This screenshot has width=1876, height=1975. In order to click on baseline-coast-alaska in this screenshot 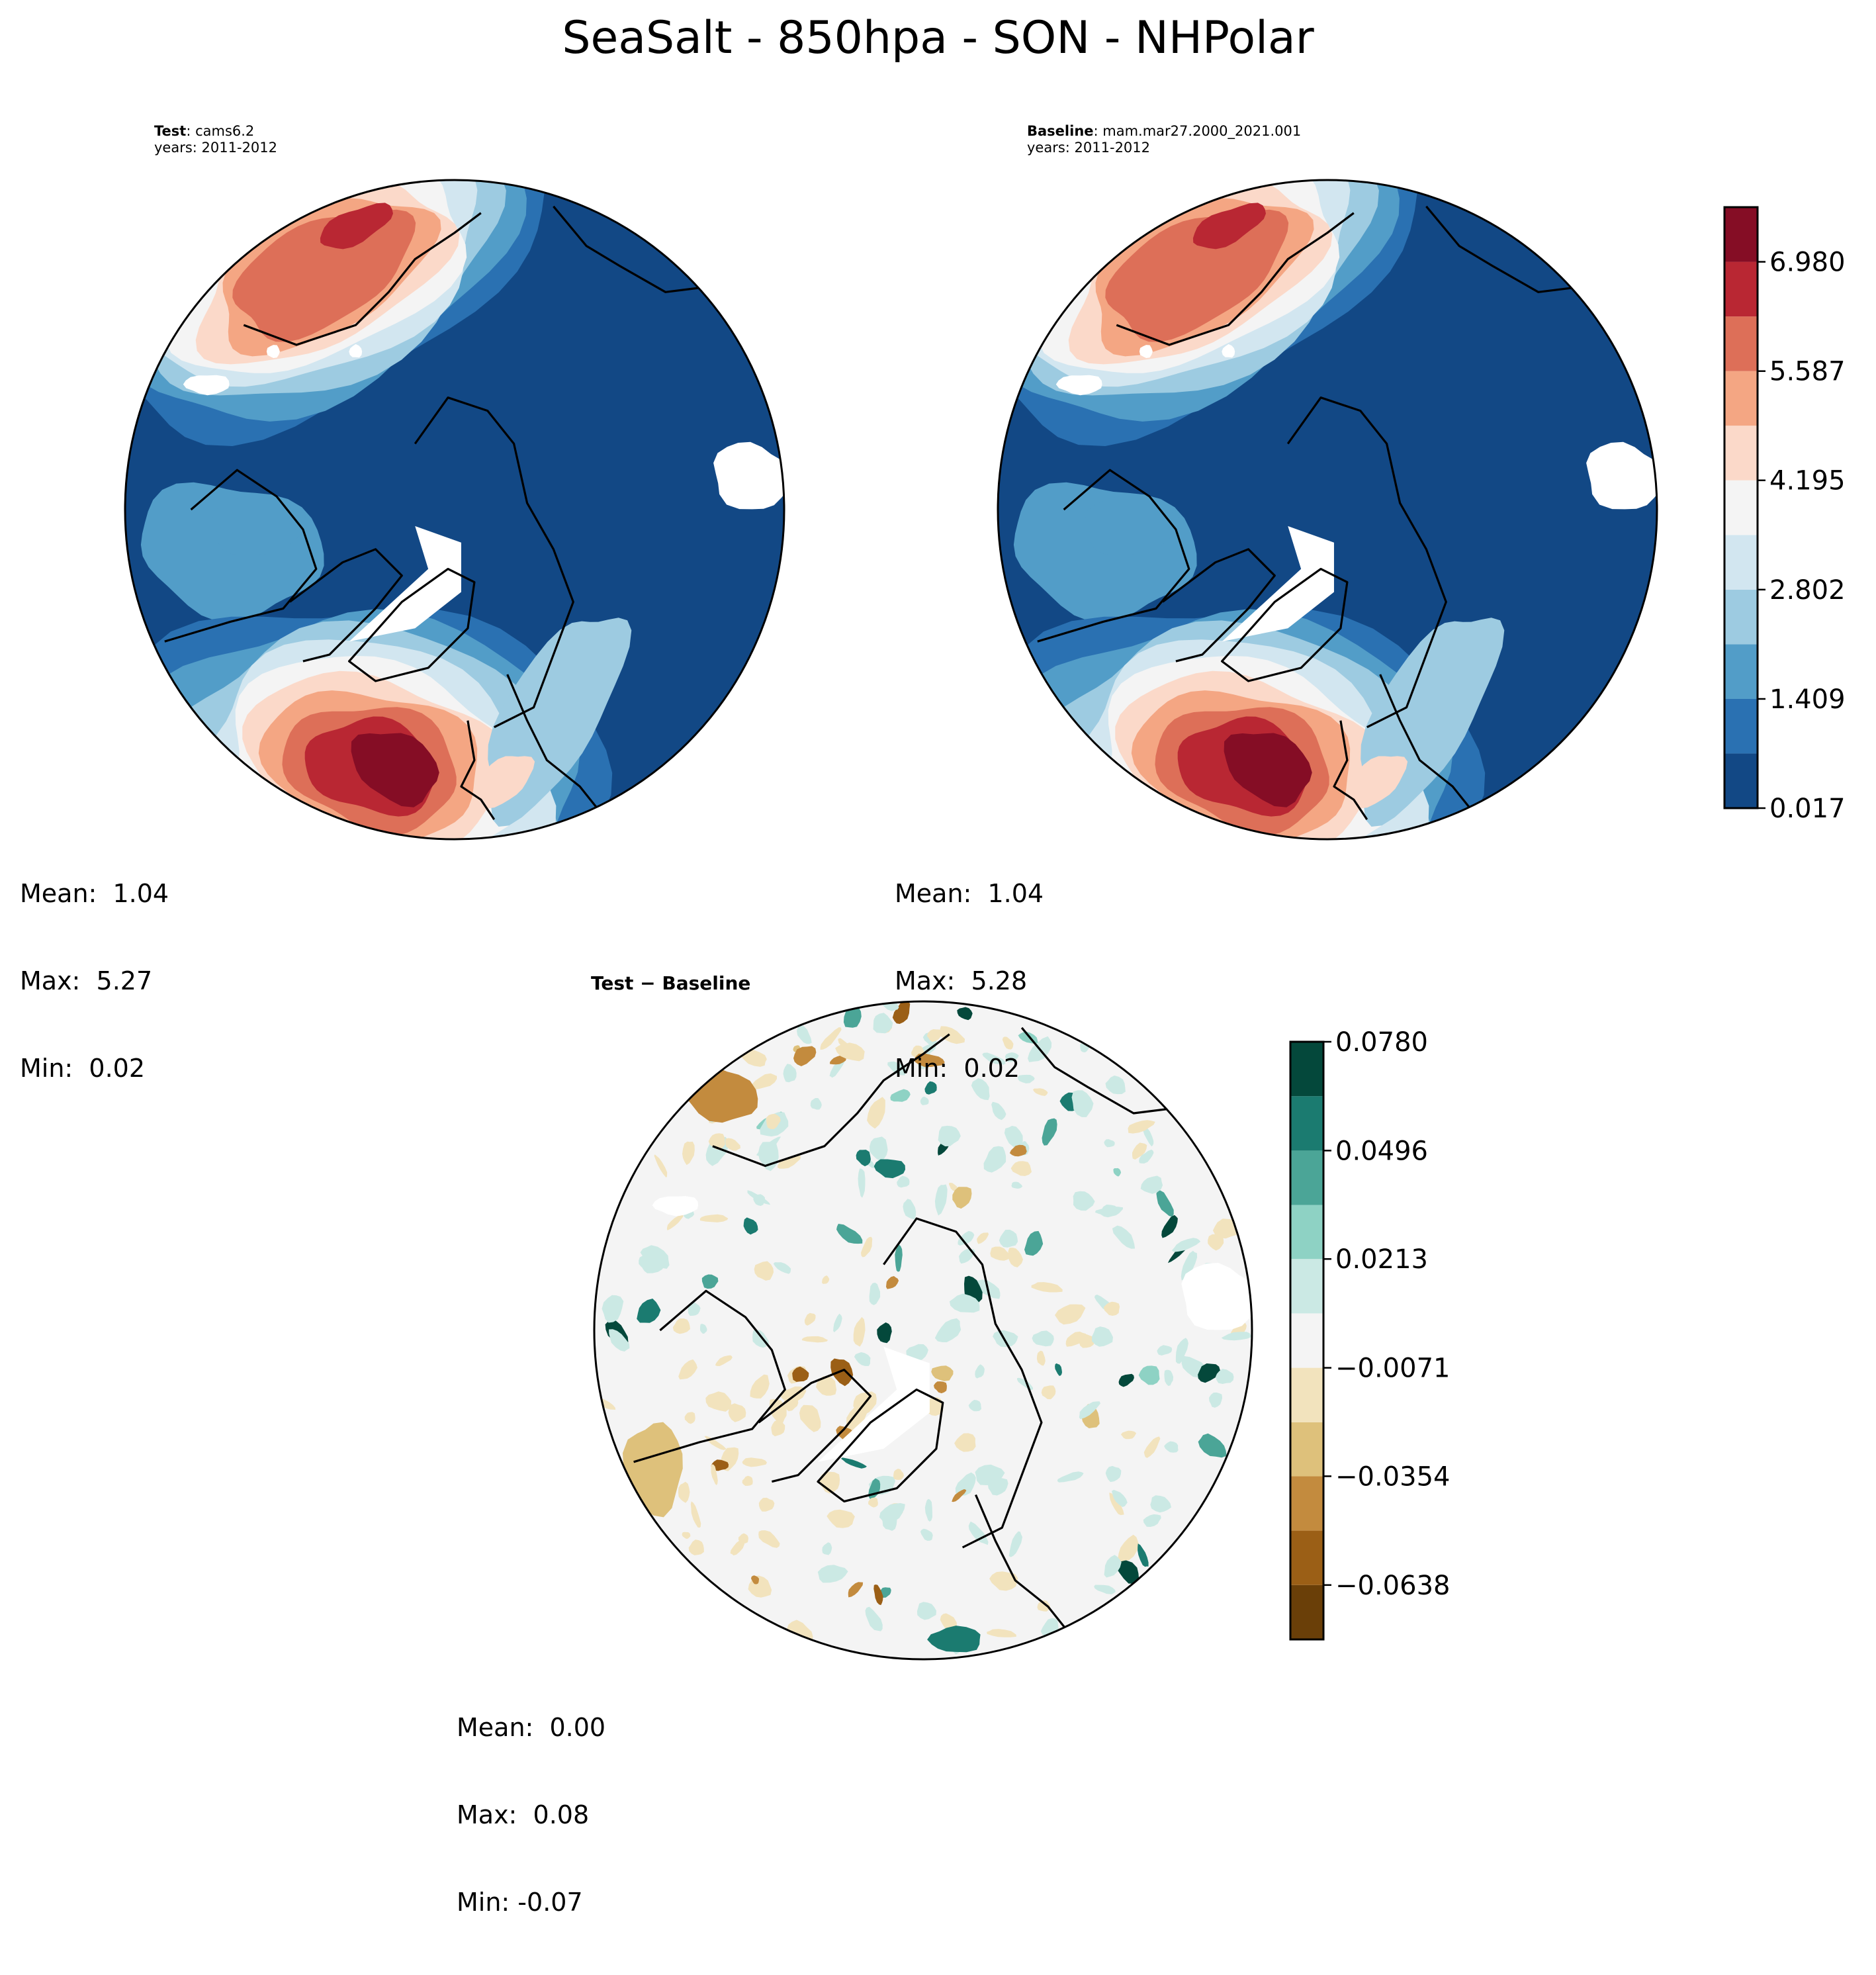, I will do `click(1235, 279)`.